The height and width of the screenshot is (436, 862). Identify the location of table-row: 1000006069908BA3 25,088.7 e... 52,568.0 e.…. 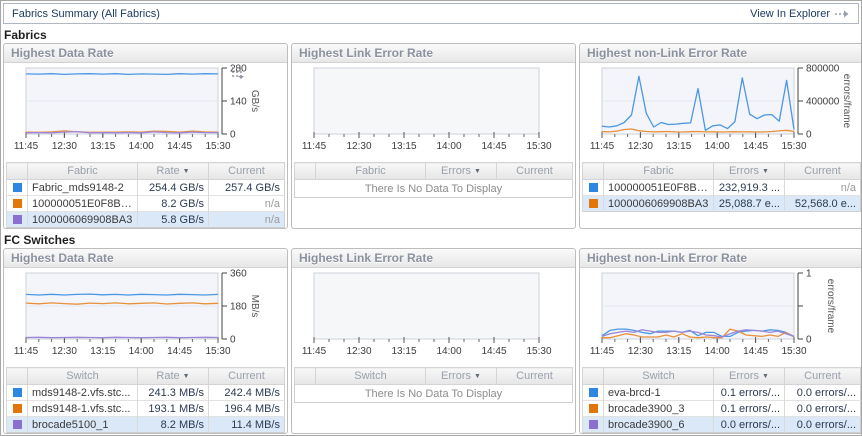
(721, 203).